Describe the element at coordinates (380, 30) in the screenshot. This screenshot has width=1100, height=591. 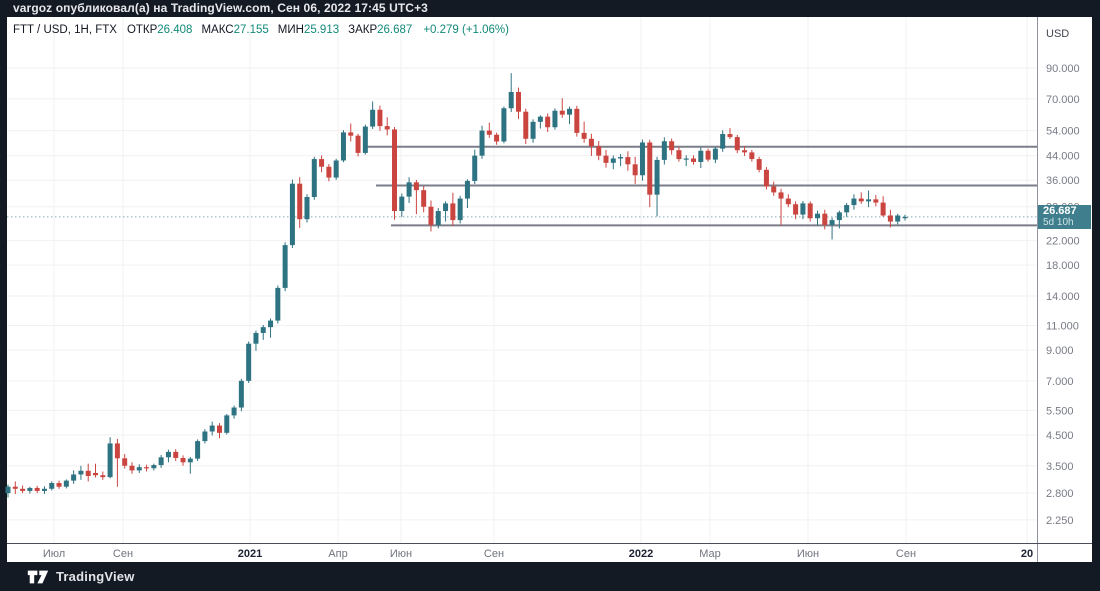
I see `ohlc-close: ЗАКР26.687` at that location.